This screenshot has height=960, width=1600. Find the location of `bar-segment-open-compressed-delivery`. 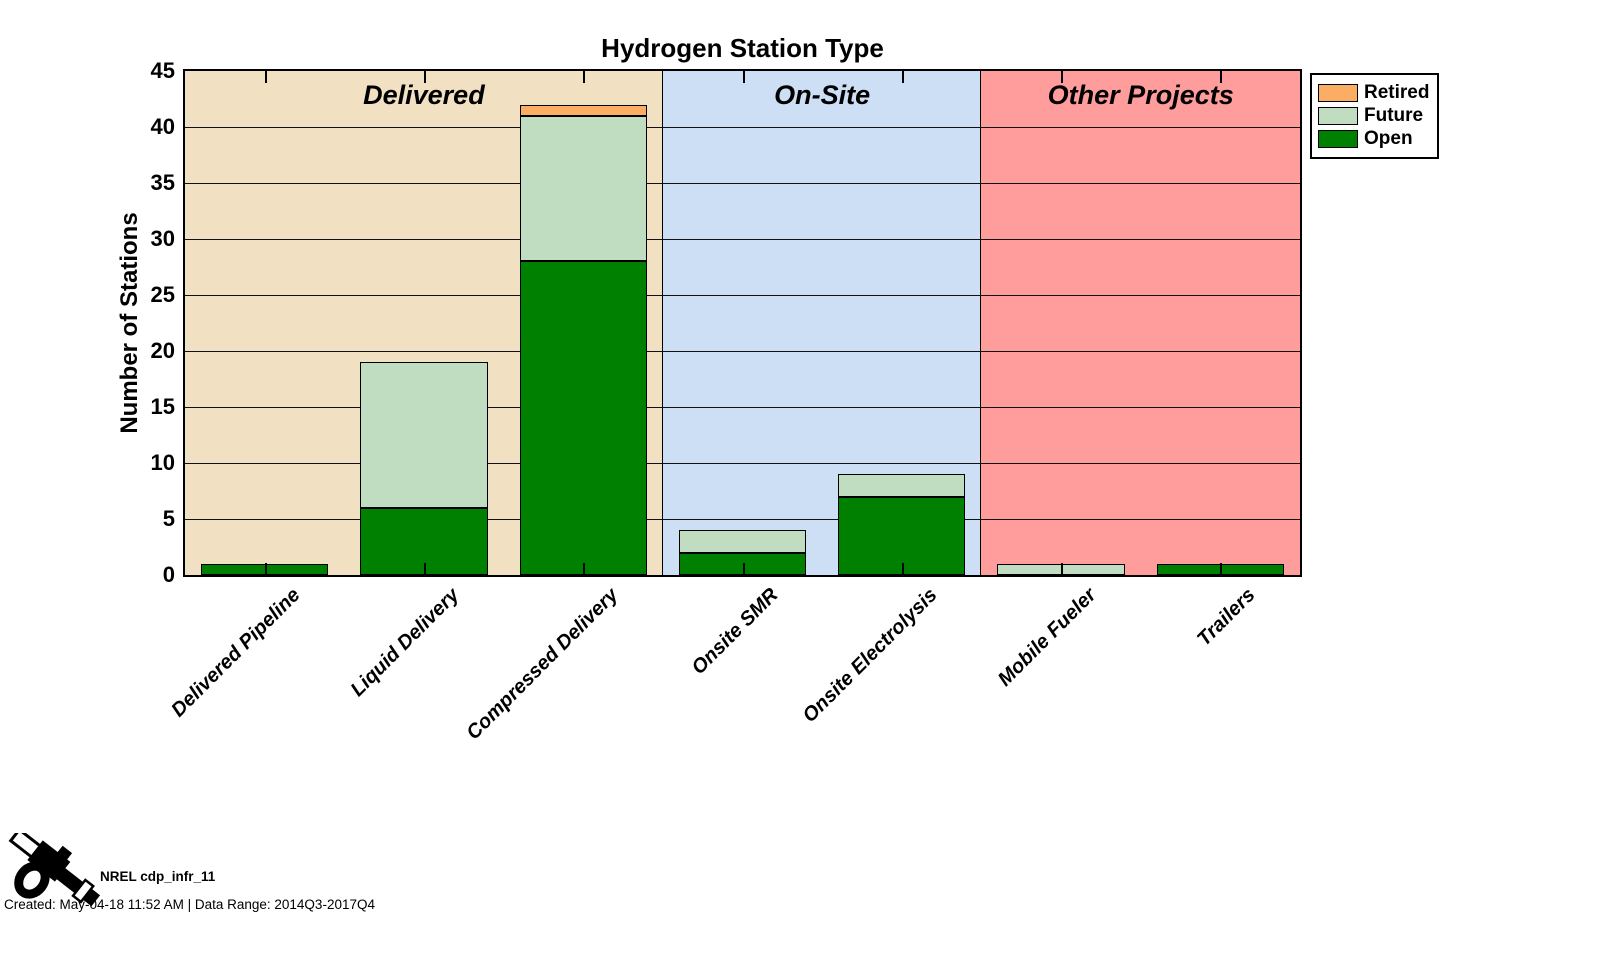

bar-segment-open-compressed-delivery is located at coordinates (583, 418).